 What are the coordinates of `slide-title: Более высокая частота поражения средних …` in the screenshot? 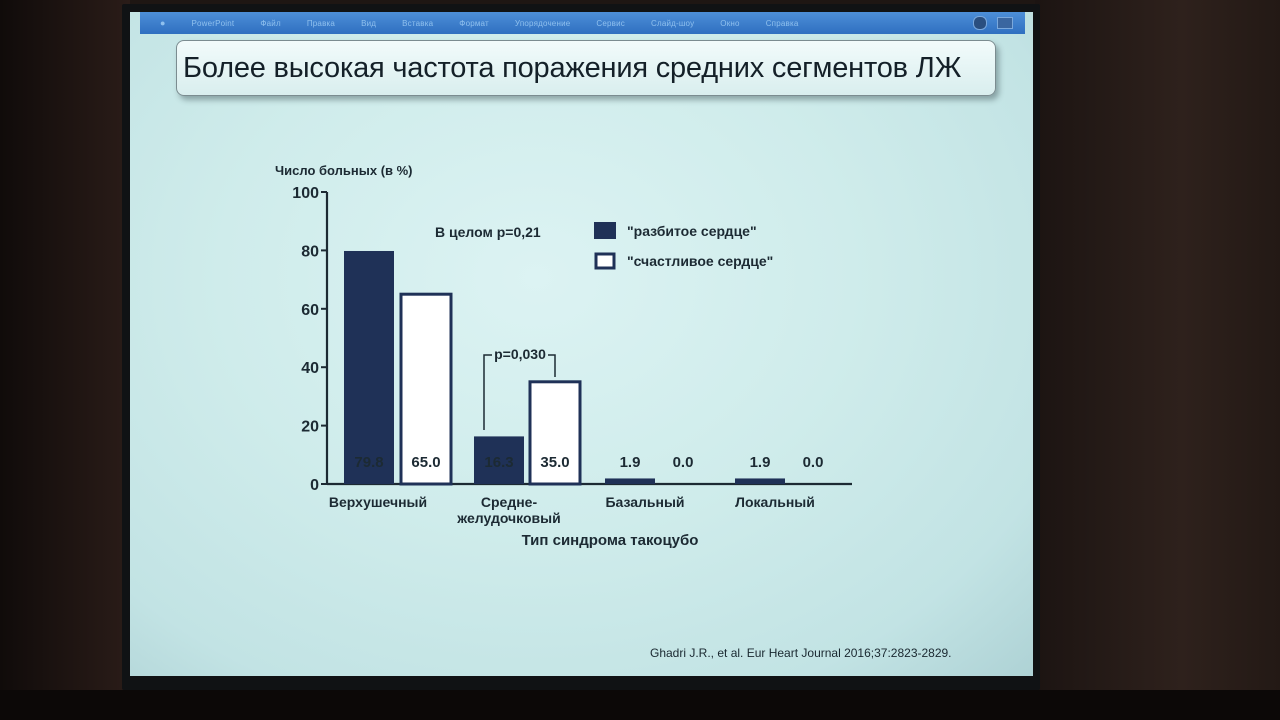 It's located at (572, 67).